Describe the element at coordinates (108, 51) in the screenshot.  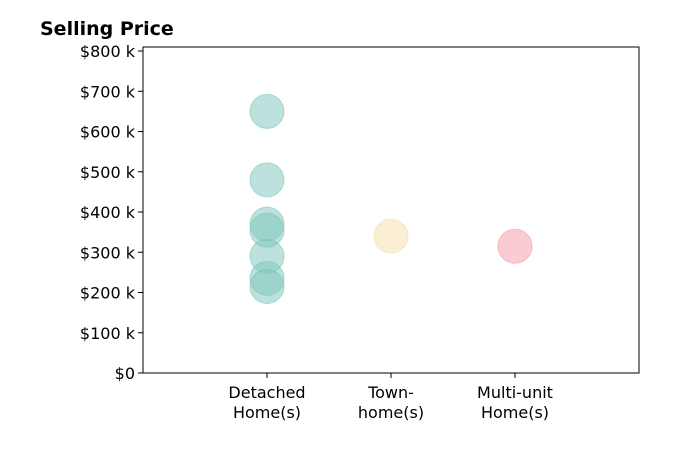
I see `y-tick-label: $800 k` at that location.